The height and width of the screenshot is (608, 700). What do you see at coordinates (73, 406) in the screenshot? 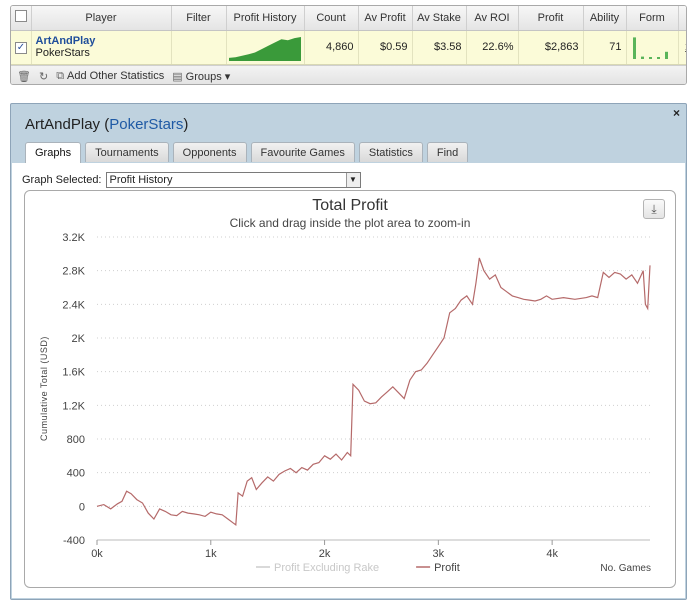
I see `y-tick-label: 1.2K` at bounding box center [73, 406].